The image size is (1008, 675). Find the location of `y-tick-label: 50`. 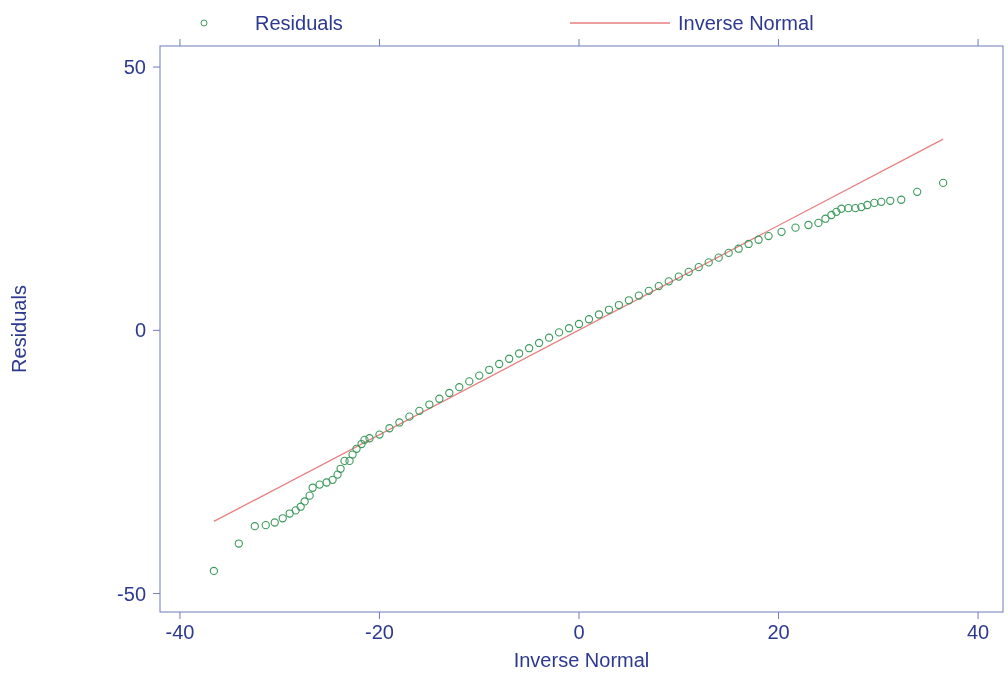

y-tick-label: 50 is located at coordinates (134, 67).